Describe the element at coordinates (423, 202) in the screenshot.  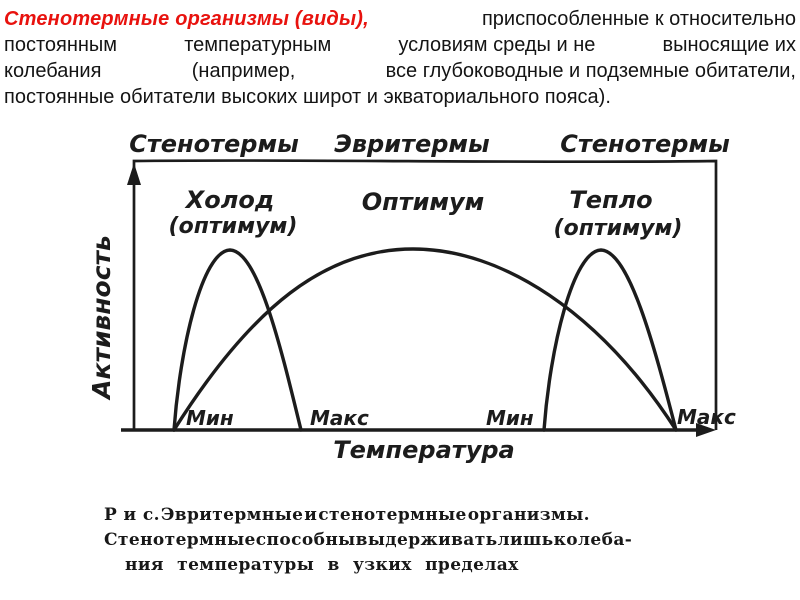
I see `zone-label-optimum: Оптимум` at that location.